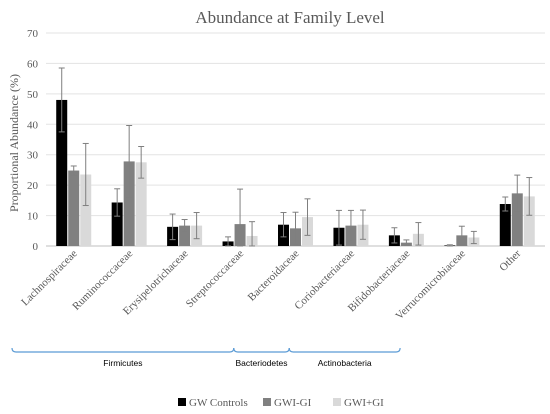 The height and width of the screenshot is (414, 550). I want to click on phylum-group-brackets: Firmicutes Bacteriodetes Actinobacteria, so click(206, 357).